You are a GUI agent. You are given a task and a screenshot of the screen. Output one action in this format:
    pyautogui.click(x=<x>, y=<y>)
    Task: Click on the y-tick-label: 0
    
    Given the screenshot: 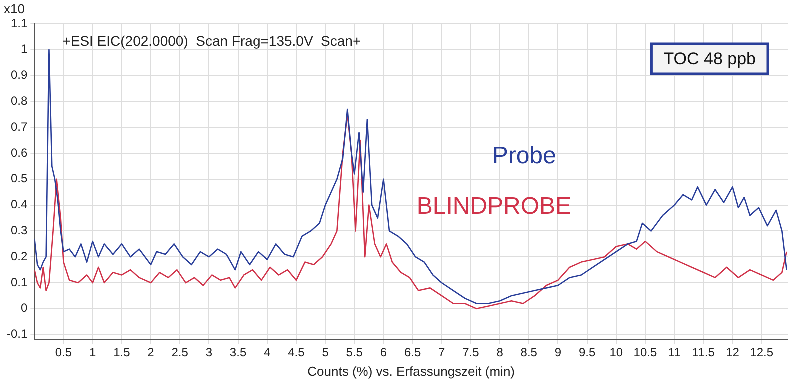 What is the action you would take?
    pyautogui.click(x=24, y=308)
    